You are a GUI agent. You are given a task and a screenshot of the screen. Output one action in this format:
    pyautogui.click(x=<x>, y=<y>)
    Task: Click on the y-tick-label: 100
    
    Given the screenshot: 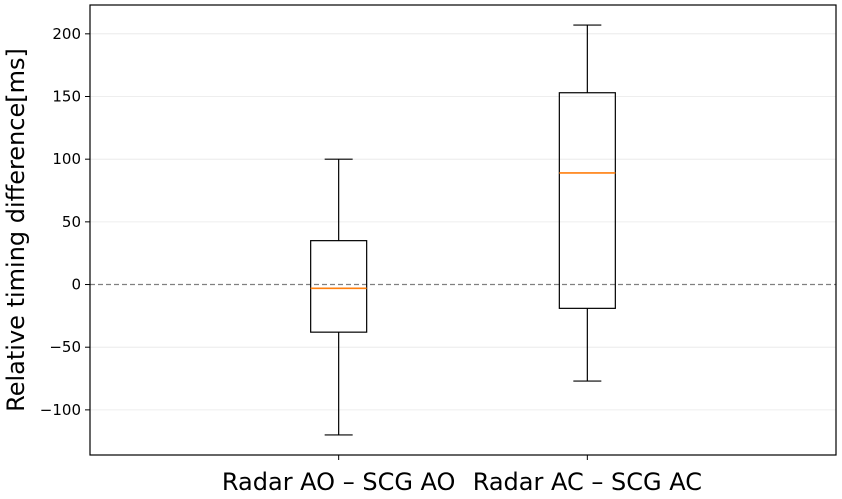 What is the action you would take?
    pyautogui.click(x=66, y=159)
    